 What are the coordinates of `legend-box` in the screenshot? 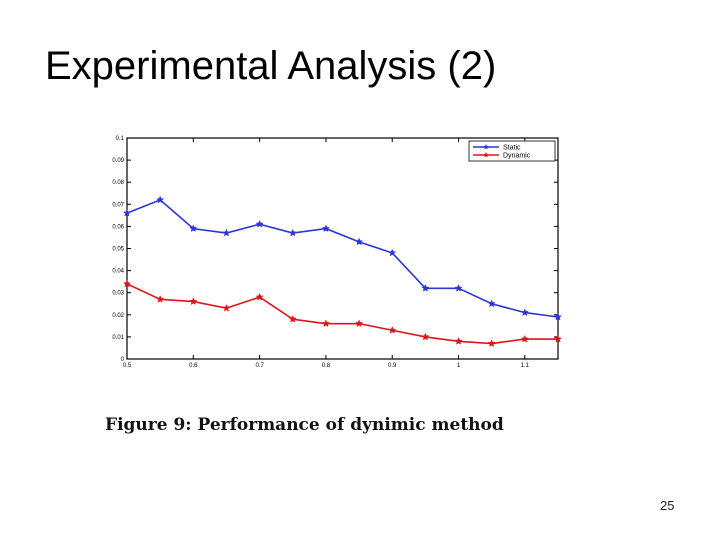 It's located at (512, 151).